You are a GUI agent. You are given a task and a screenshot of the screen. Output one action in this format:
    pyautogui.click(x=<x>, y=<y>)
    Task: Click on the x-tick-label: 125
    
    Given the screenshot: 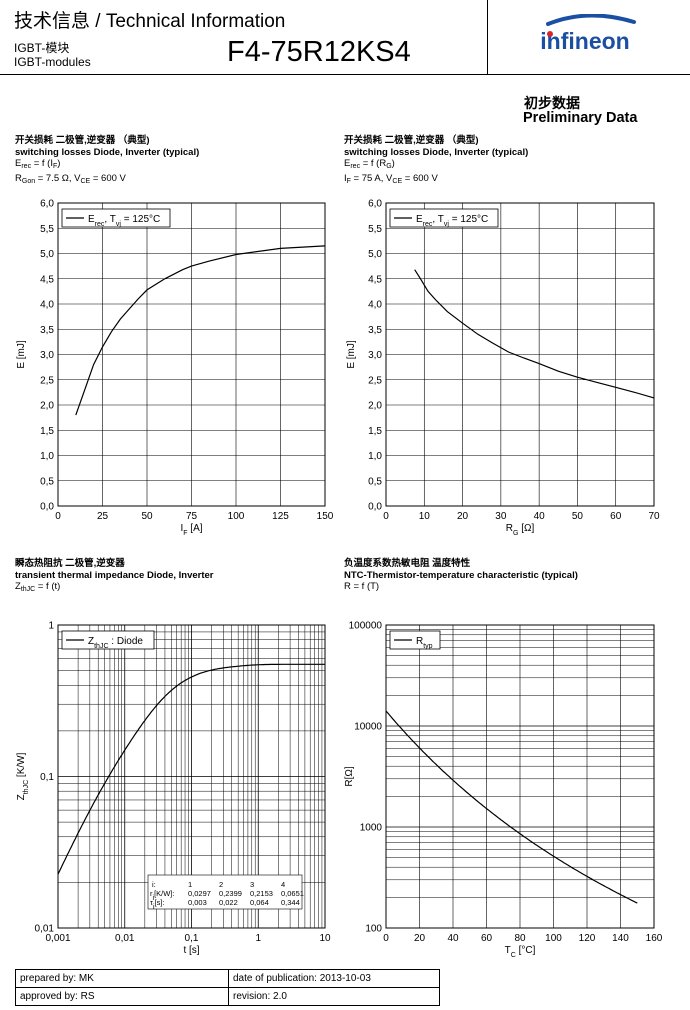 What is the action you would take?
    pyautogui.click(x=280, y=516)
    